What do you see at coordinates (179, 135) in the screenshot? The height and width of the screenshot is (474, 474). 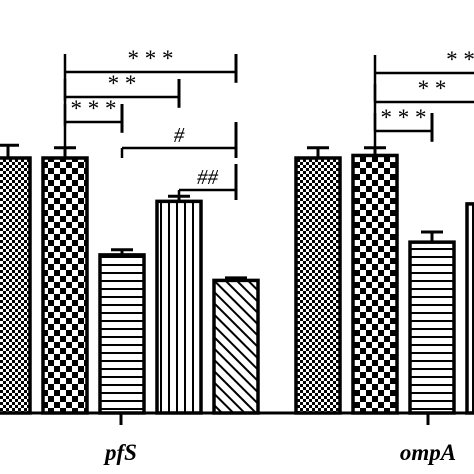 I see `significance-label-4: #` at bounding box center [179, 135].